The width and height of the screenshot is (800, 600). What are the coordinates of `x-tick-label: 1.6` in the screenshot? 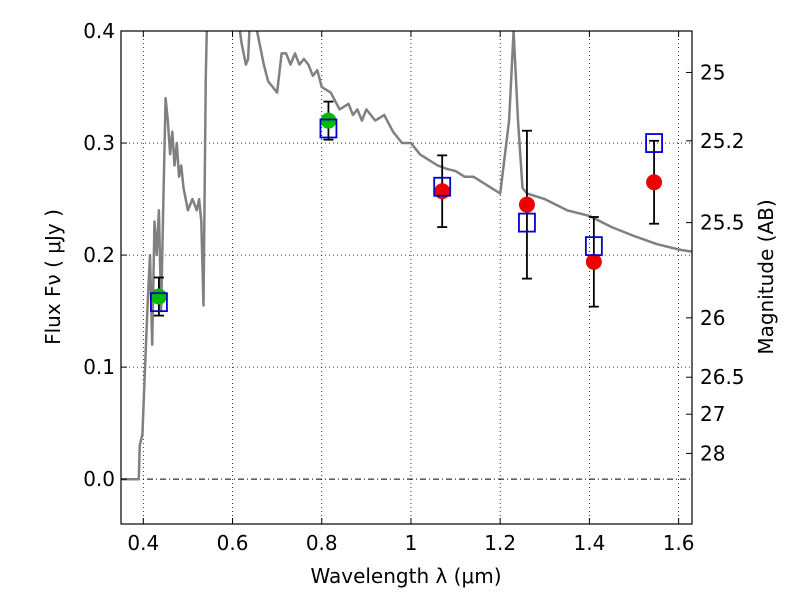 It's located at (679, 543).